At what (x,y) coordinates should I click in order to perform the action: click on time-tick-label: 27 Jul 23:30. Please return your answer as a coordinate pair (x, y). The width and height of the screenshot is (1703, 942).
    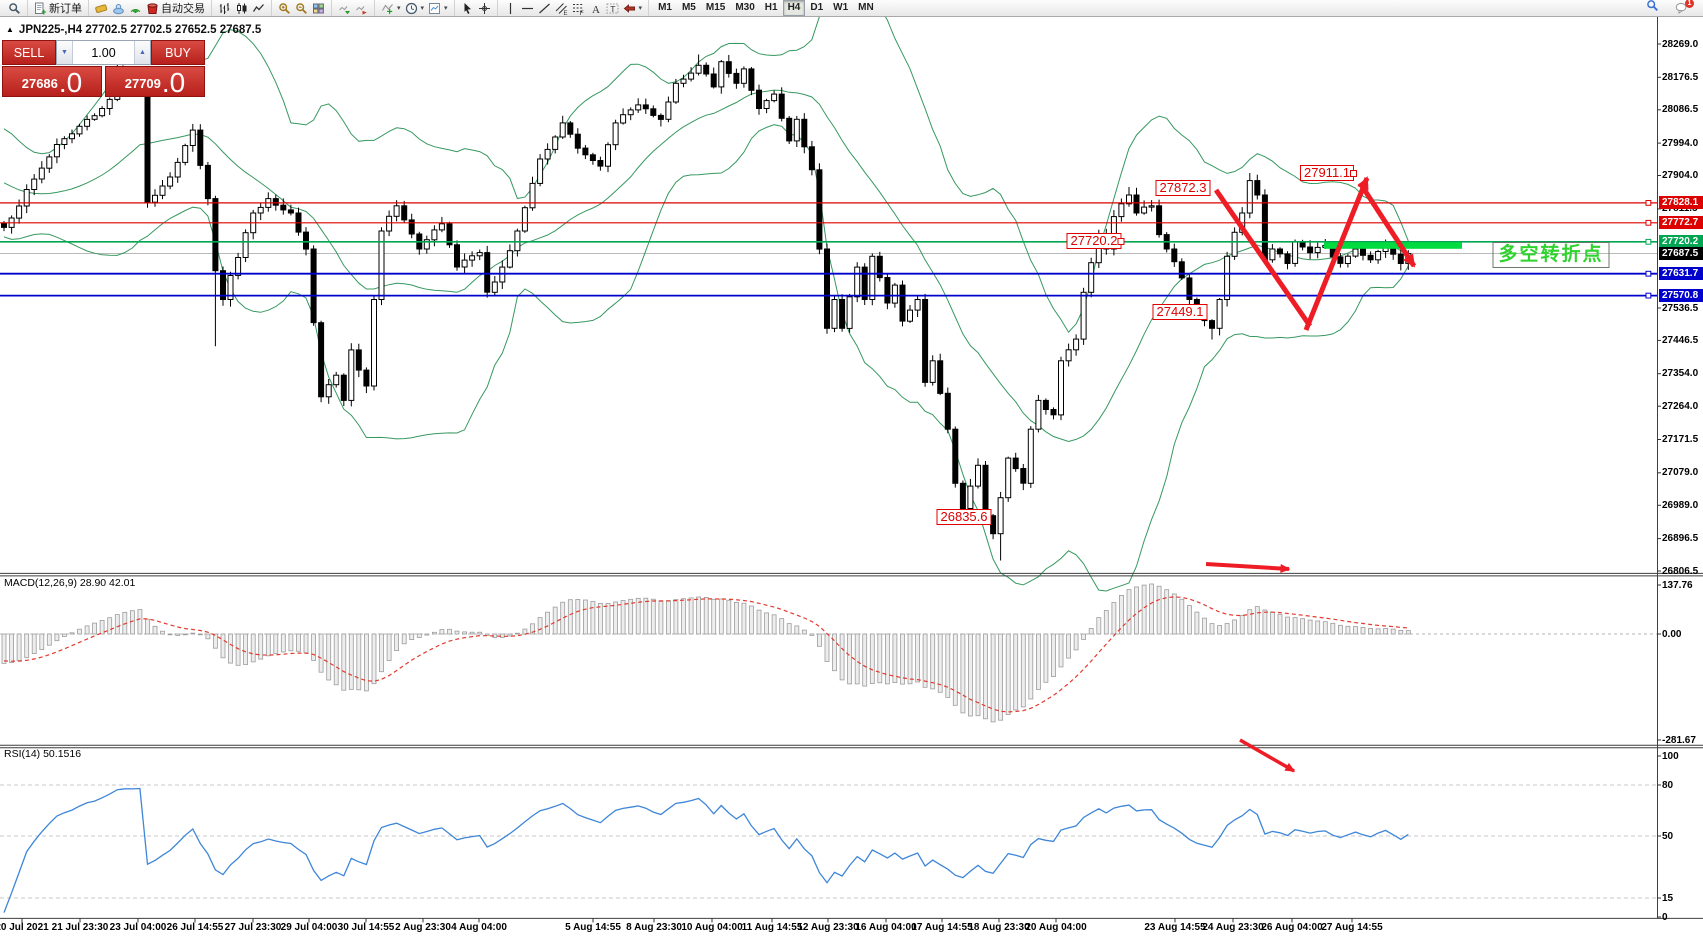
    Looking at the image, I should click on (253, 927).